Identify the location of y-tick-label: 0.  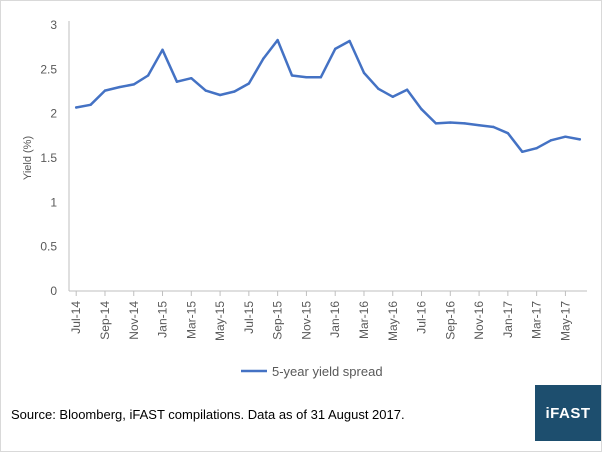
(53, 291).